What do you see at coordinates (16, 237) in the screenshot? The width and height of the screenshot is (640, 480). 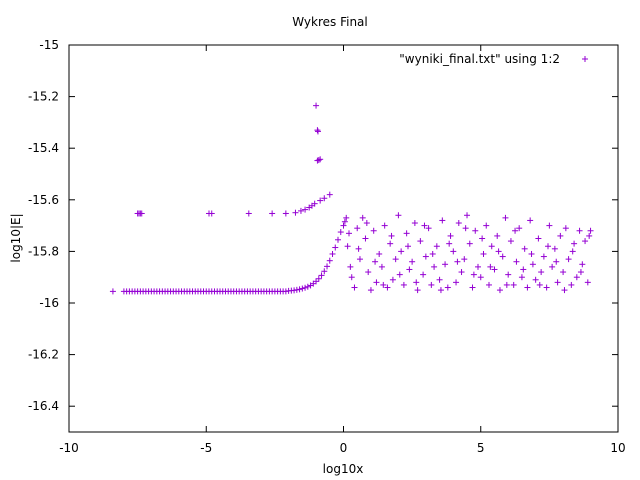 I see `y-axis-label: log10|E|` at bounding box center [16, 237].